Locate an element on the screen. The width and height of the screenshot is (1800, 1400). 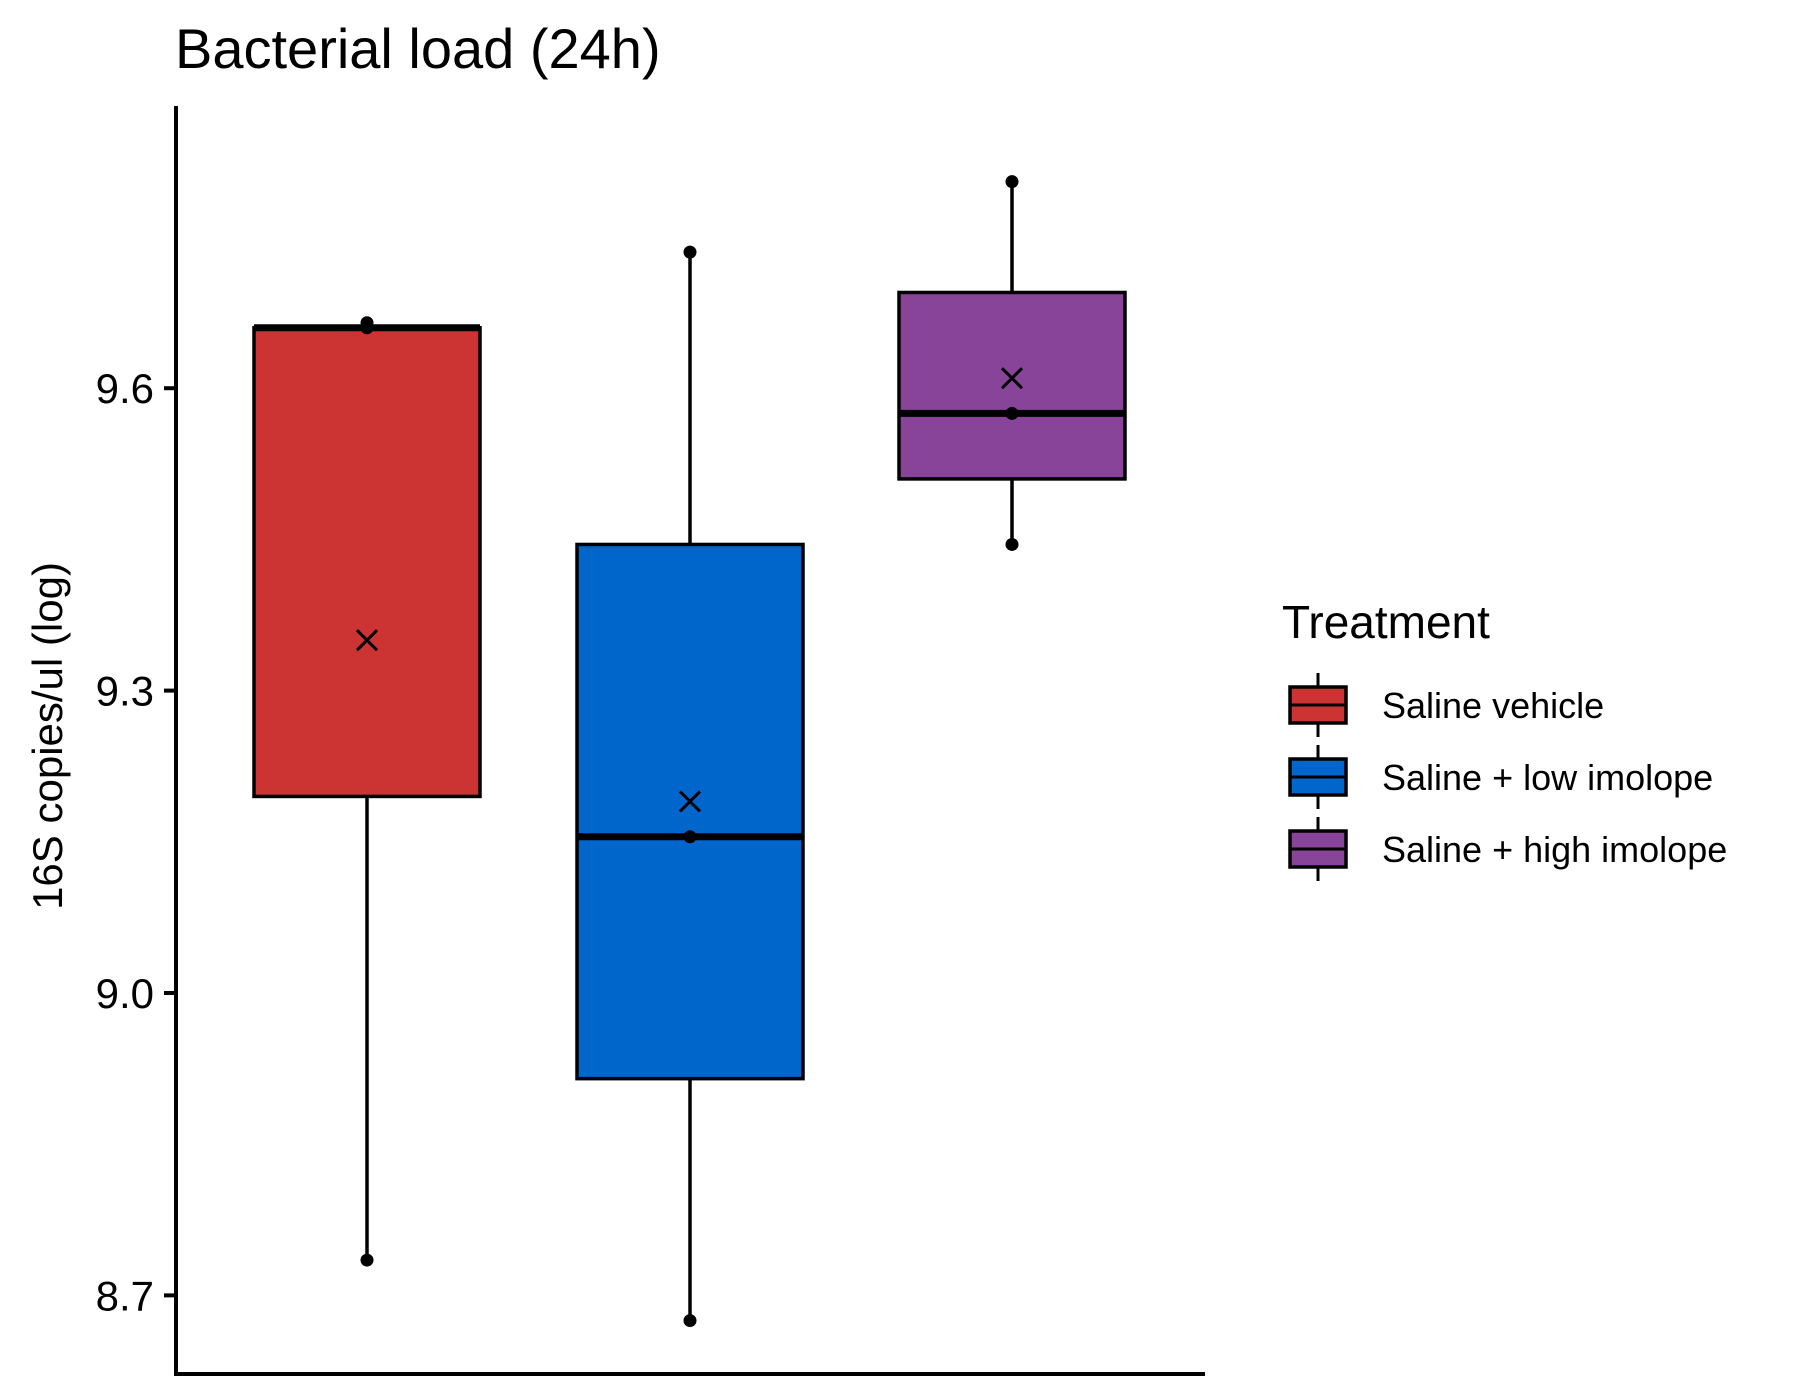
legend-item: Saline + high imolope is located at coordinates (1507, 849).